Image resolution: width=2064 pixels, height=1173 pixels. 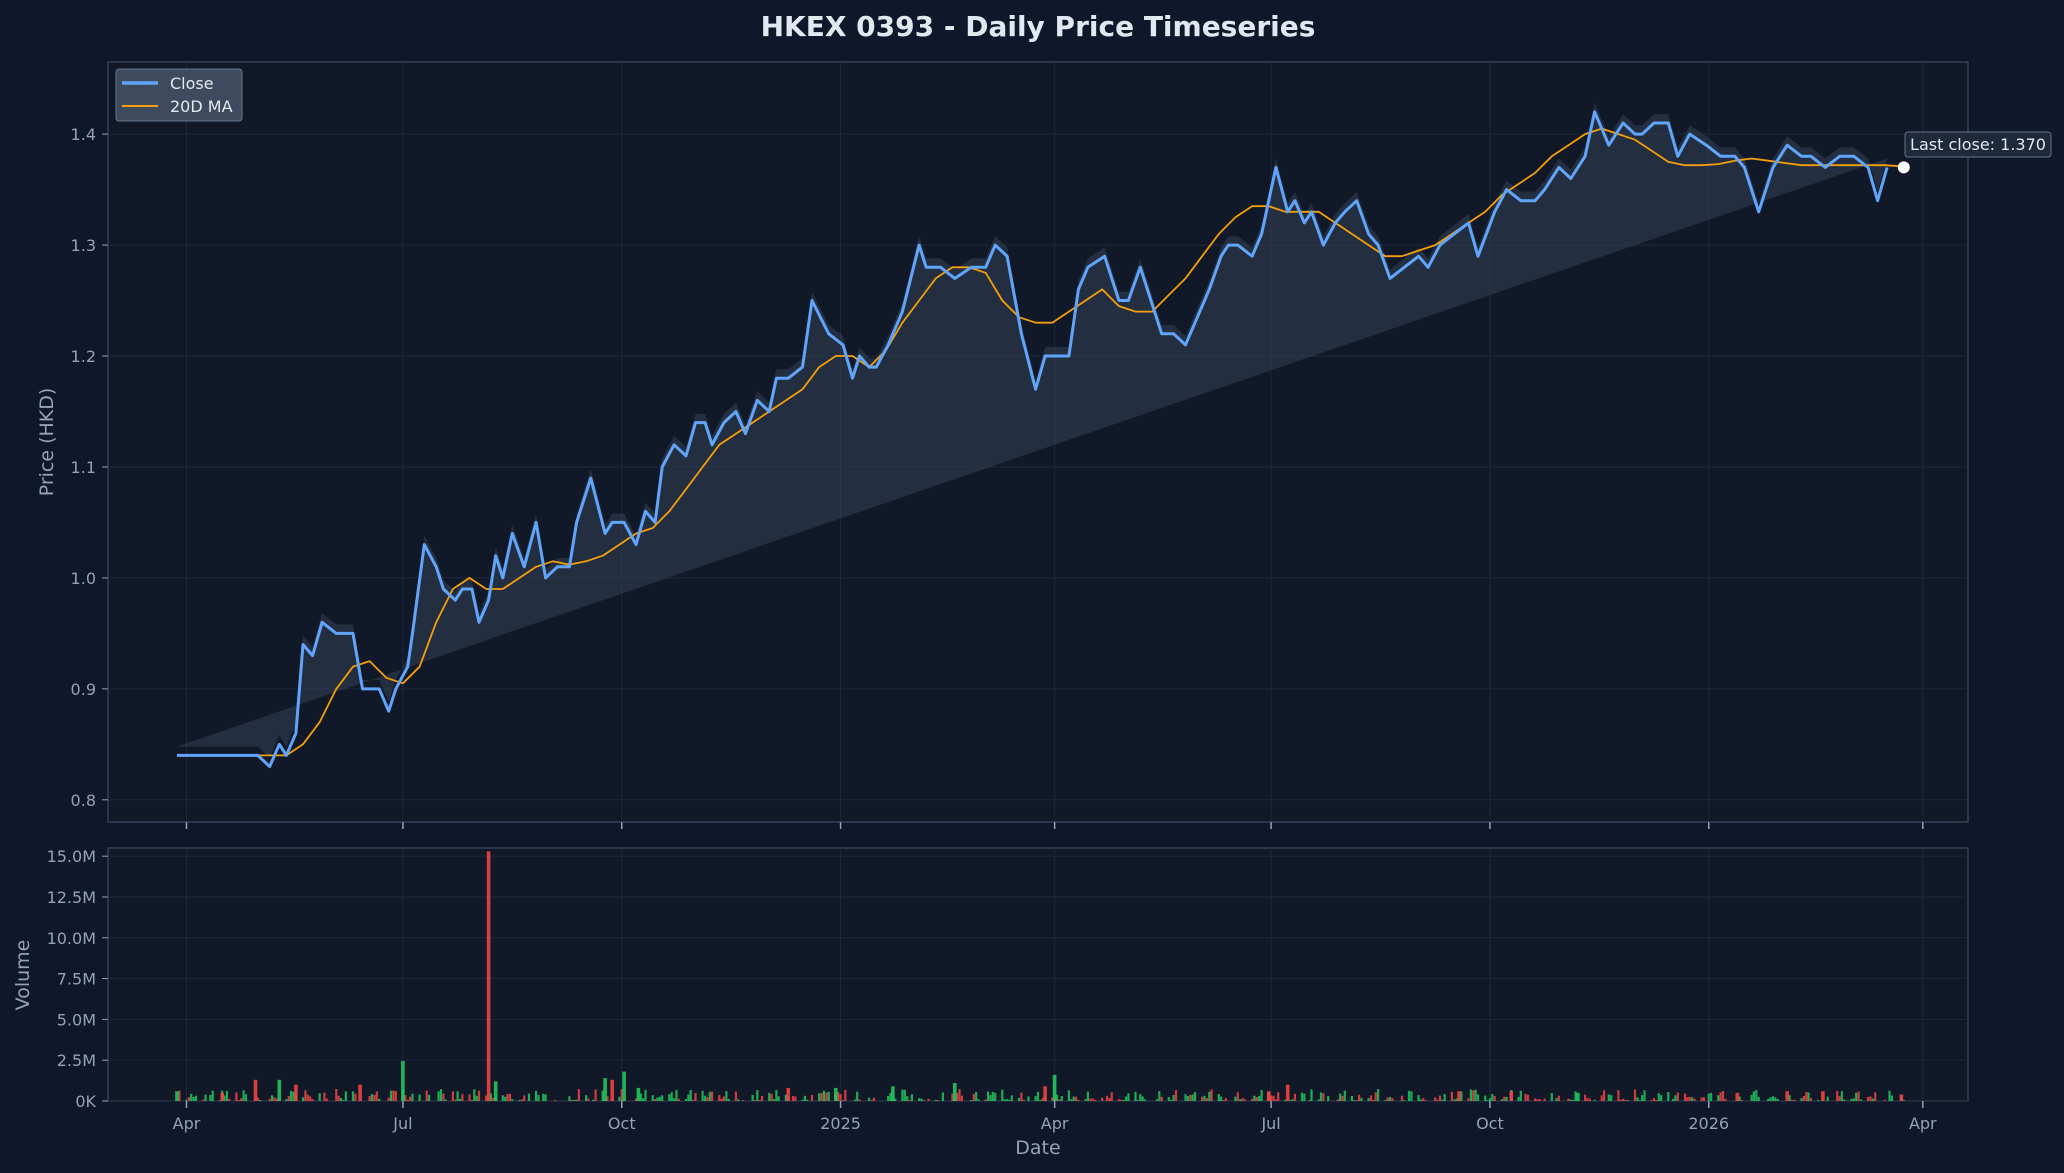 What do you see at coordinates (71, 897) in the screenshot?
I see `volume-y-tick-label: 12.5M` at bounding box center [71, 897].